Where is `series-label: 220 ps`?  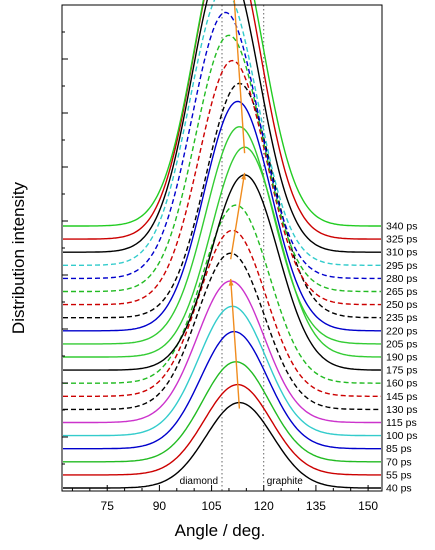
series-label: 220 ps is located at coordinates (402, 331).